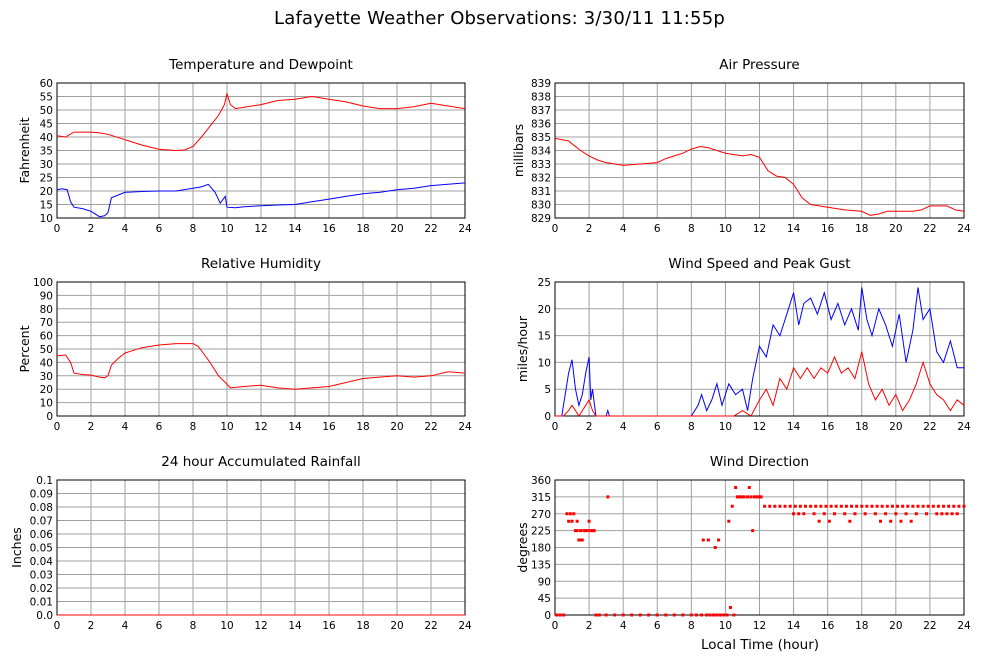 The image size is (999, 659). What do you see at coordinates (541, 111) in the screenshot?
I see `y-tick-label: 837` at bounding box center [541, 111].